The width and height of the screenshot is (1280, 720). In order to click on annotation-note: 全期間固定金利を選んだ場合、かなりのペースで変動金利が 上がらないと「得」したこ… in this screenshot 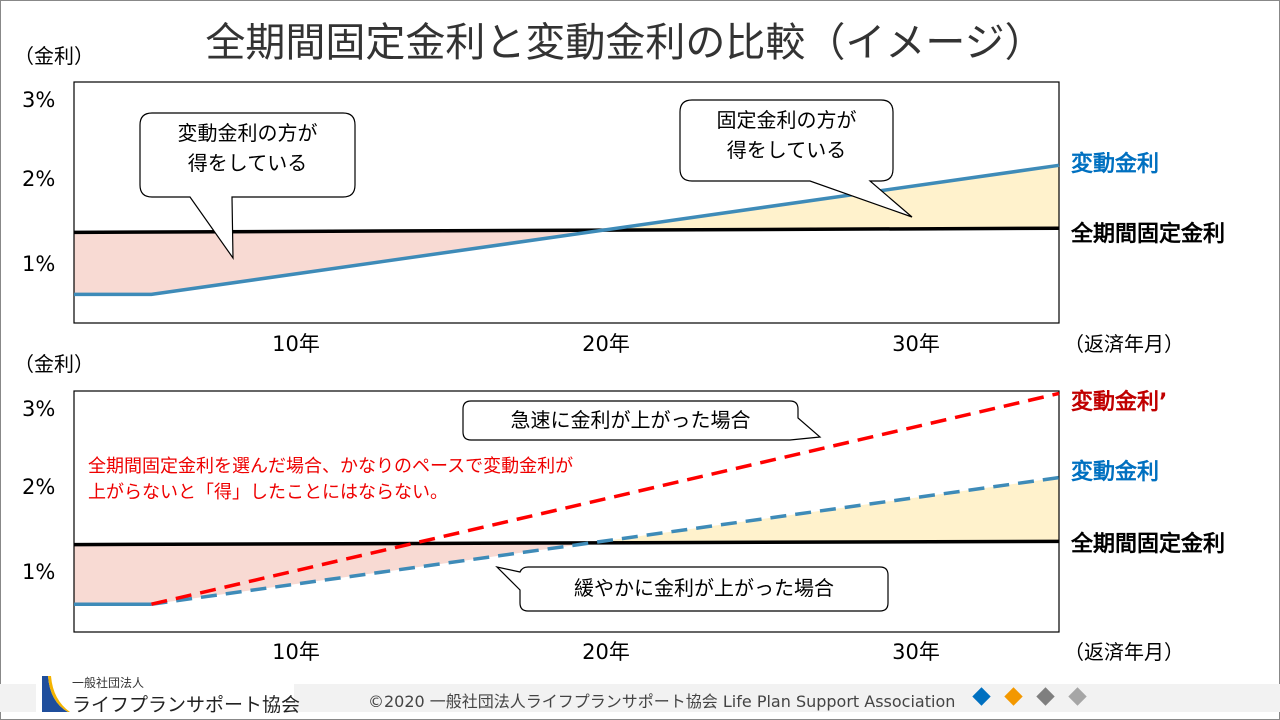, I will do `click(330, 480)`.